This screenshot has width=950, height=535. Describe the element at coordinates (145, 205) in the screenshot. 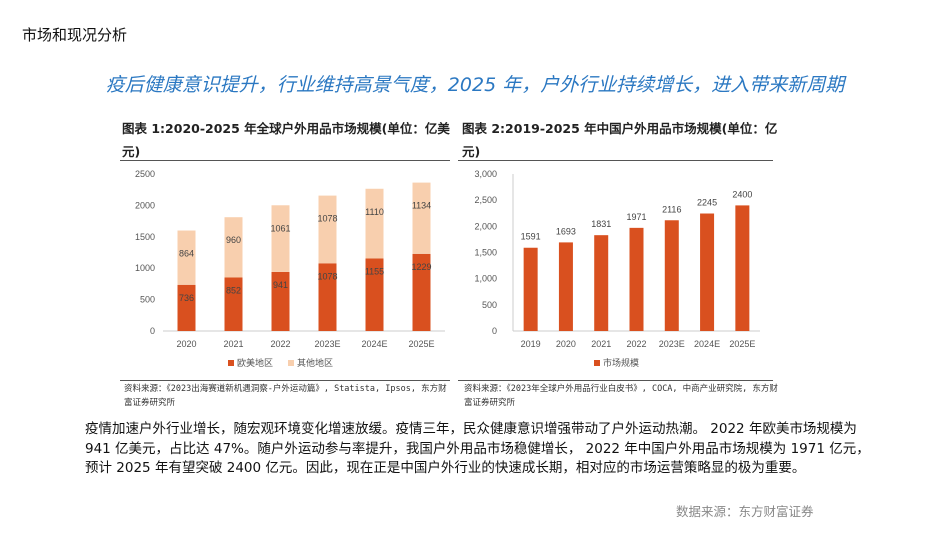

I see `y-tick-label: 2000` at that location.